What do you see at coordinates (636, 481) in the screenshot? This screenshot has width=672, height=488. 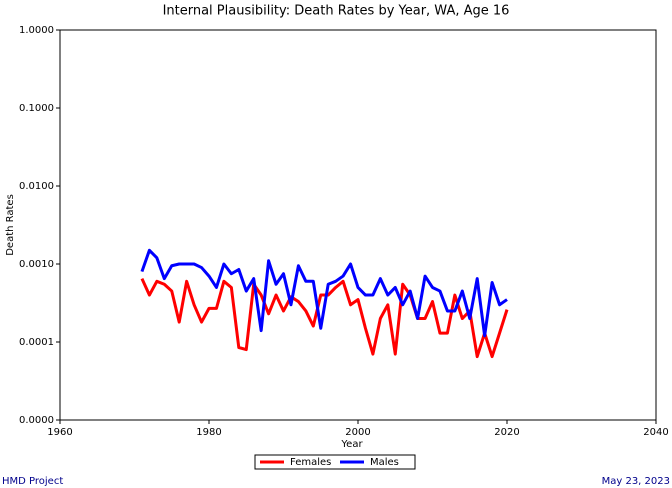 I see `footer-right: May 23, 2023` at bounding box center [636, 481].